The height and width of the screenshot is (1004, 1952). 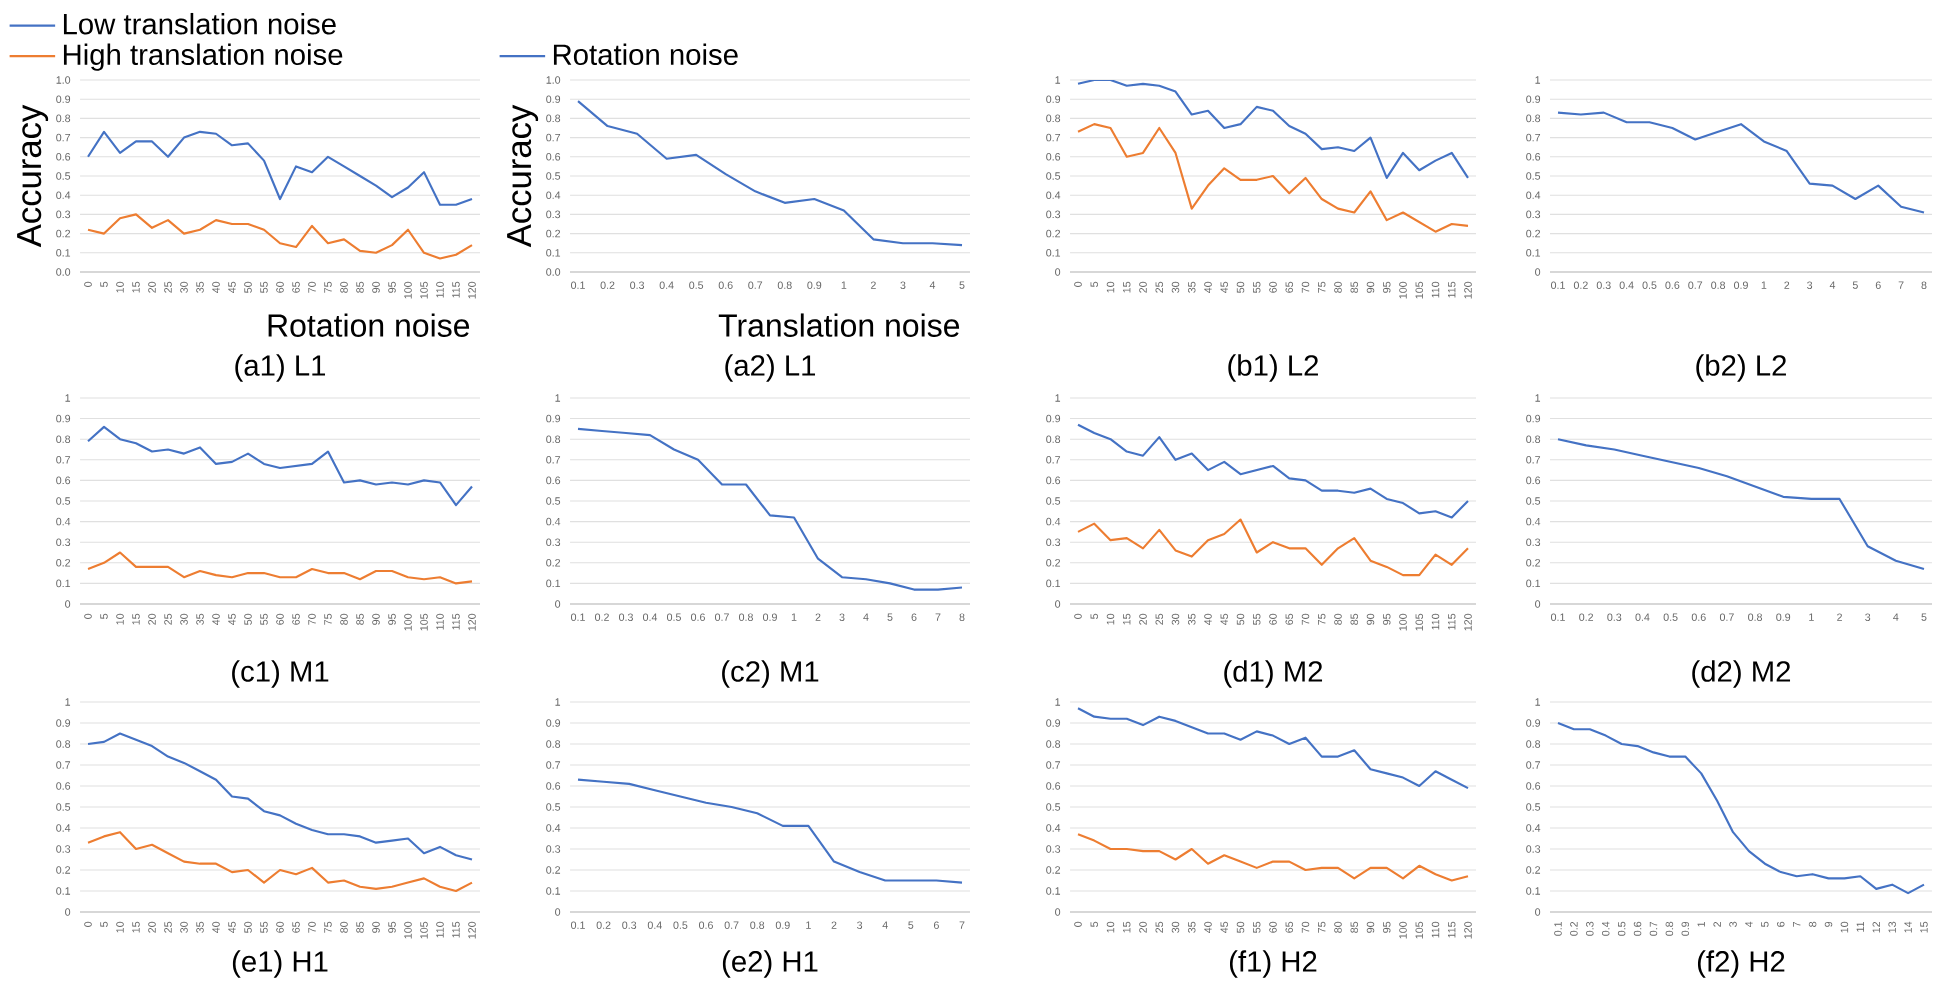 What do you see at coordinates (199, 23) in the screenshot?
I see `legend-label: Low translation noise` at bounding box center [199, 23].